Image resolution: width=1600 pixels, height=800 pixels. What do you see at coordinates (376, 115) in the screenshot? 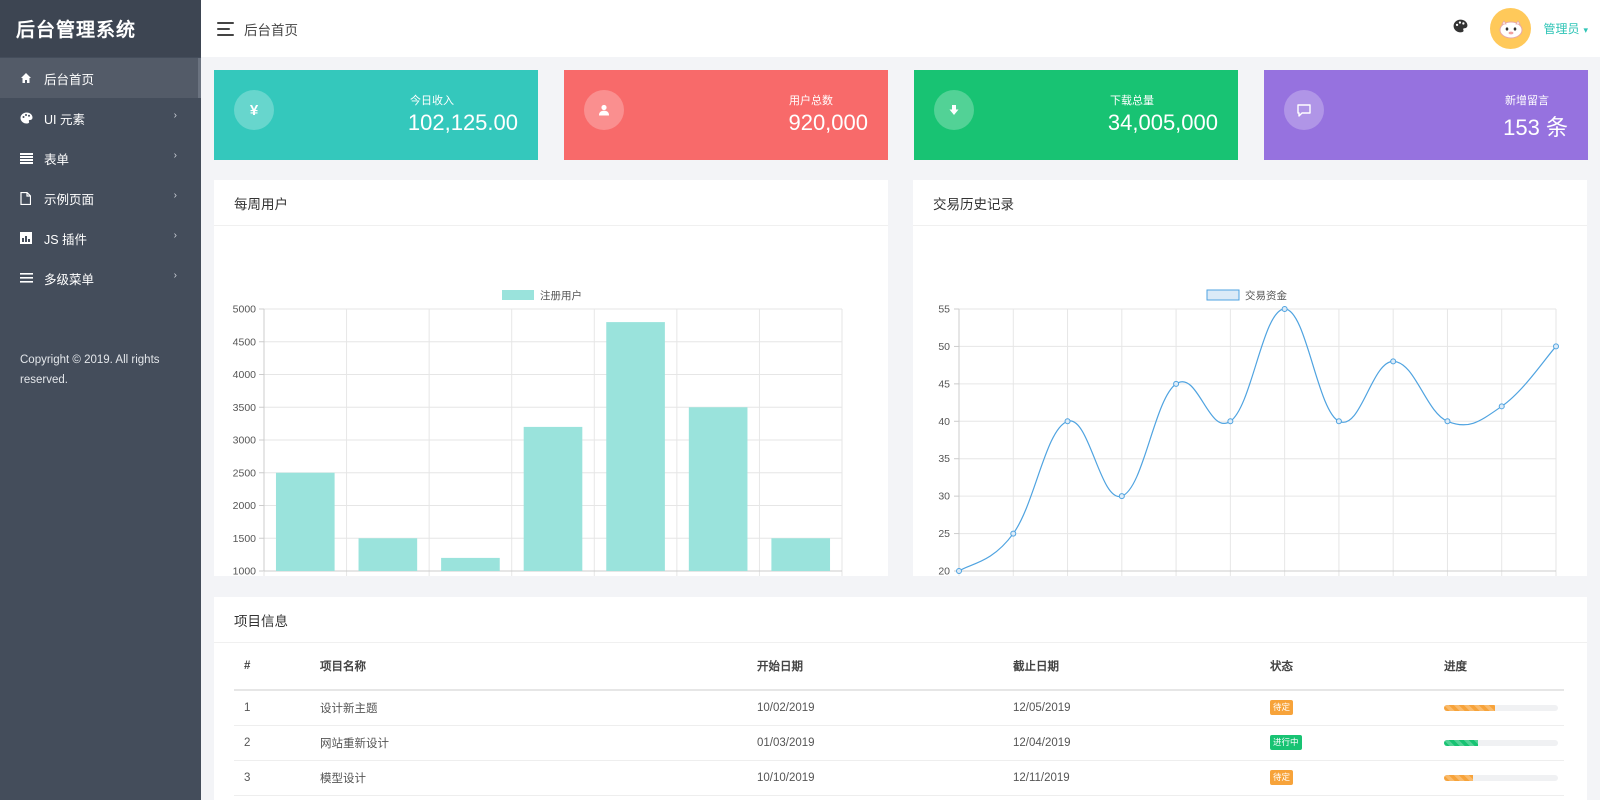
I see `stat-card-income: ¥ 今日收入 102,125.00` at bounding box center [376, 115].